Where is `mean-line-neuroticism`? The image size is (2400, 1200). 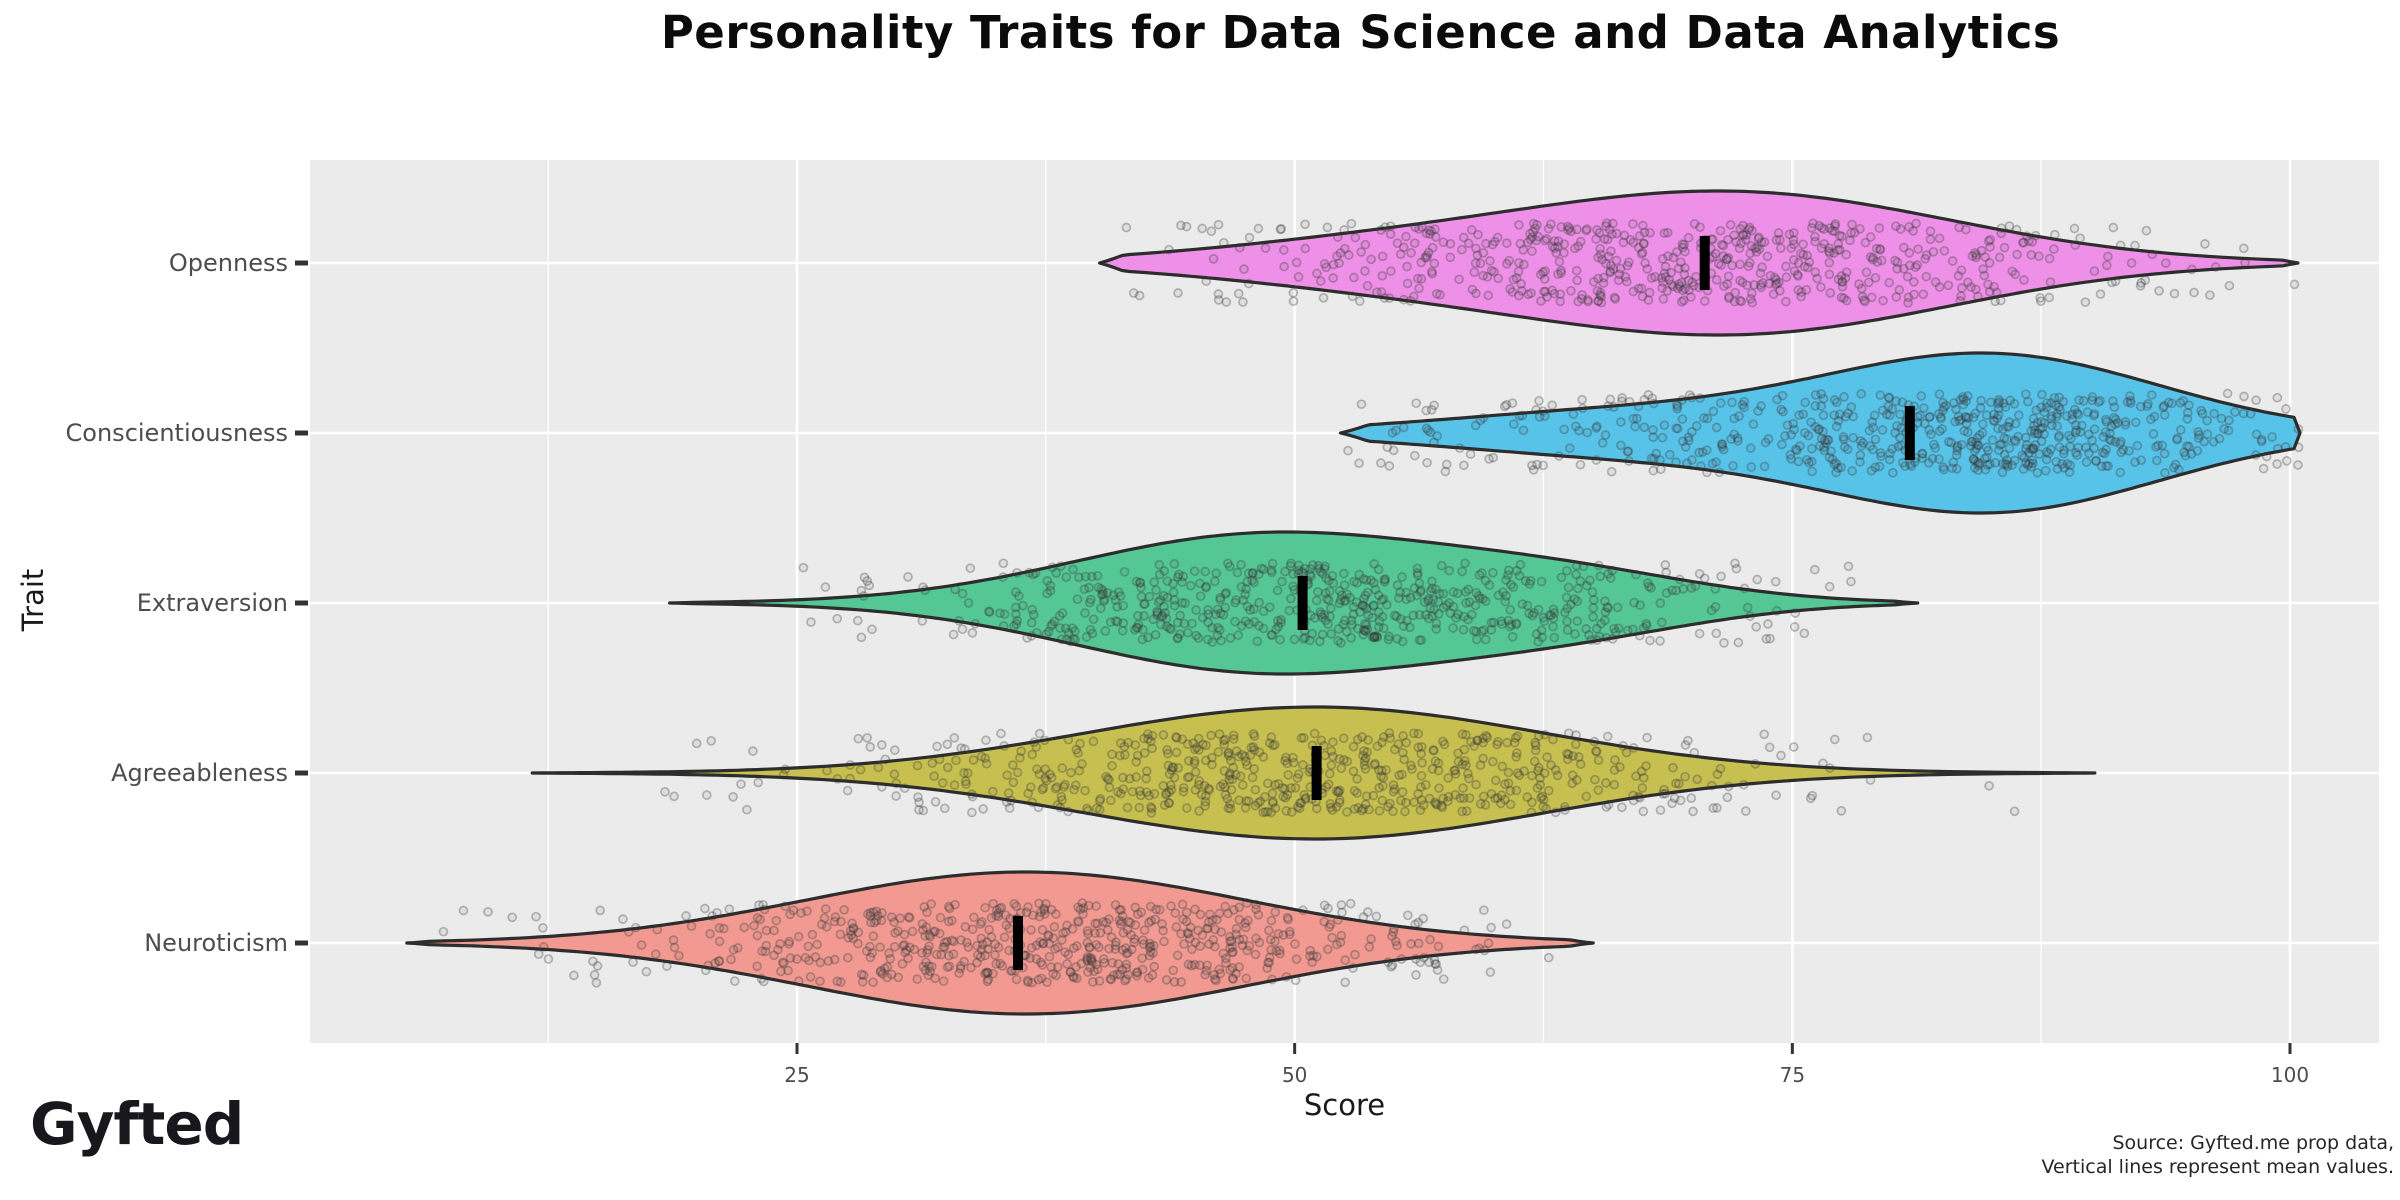
mean-line-neuroticism is located at coordinates (1018, 943).